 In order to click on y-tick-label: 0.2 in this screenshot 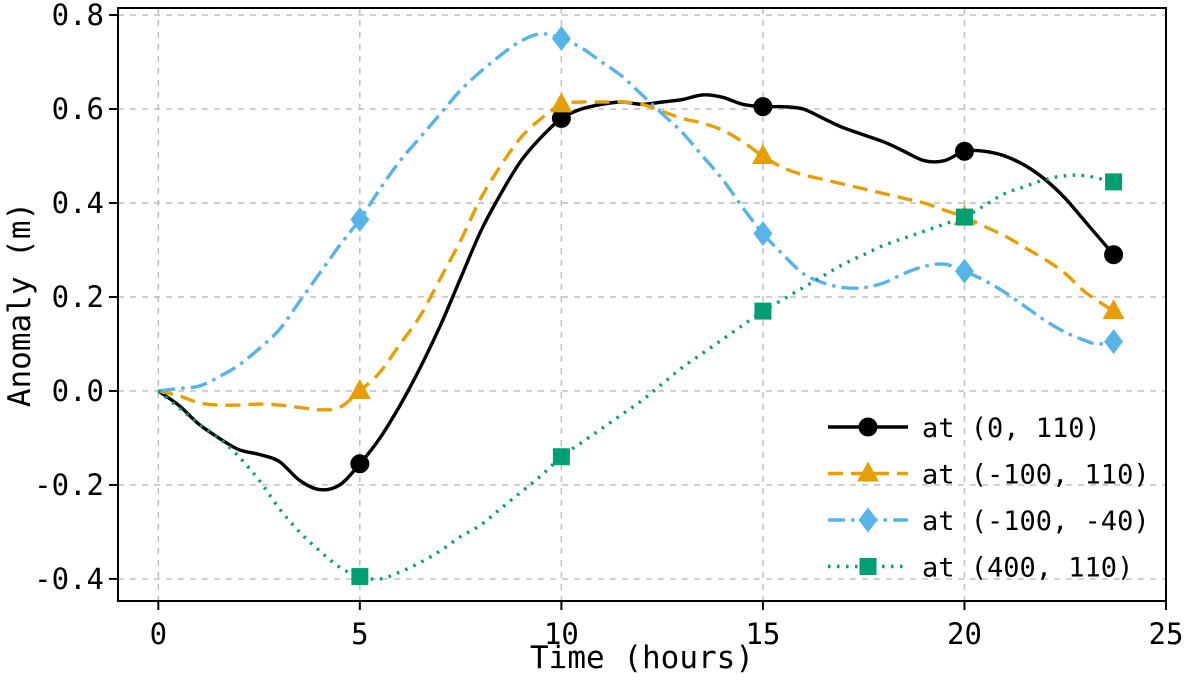, I will do `click(78, 297)`.